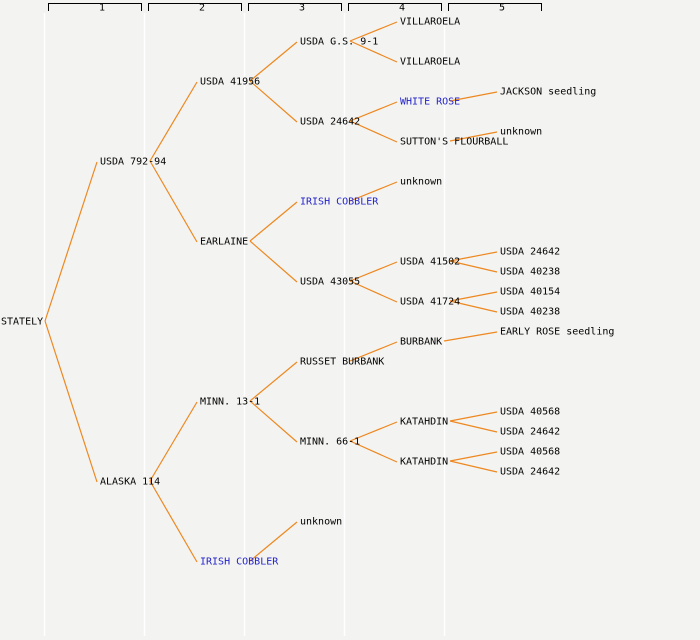  Describe the element at coordinates (473, 426) in the screenshot. I see `pedigree-edge-katahdin-1--usda-24642-b` at that location.